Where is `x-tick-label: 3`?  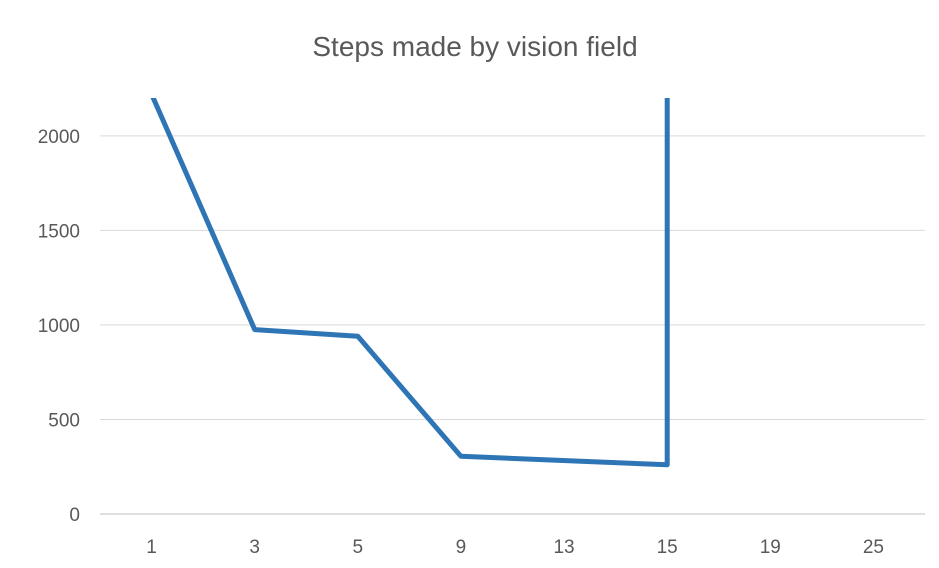 x-tick-label: 3 is located at coordinates (254, 547).